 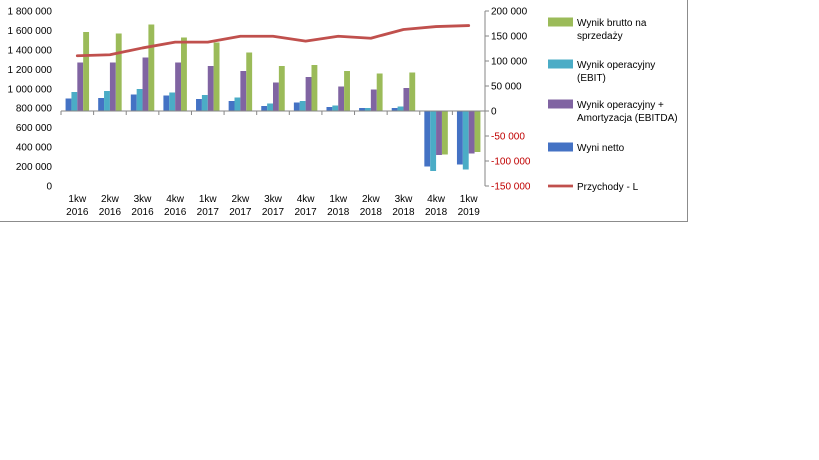 I want to click on left-axis-tick-label: 1 200 000, so click(x=30, y=70).